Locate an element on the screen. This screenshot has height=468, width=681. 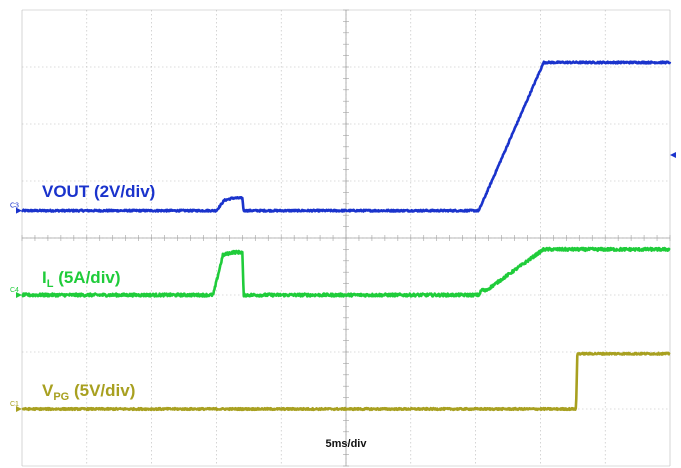
trace-c1 is located at coordinates (346, 381).